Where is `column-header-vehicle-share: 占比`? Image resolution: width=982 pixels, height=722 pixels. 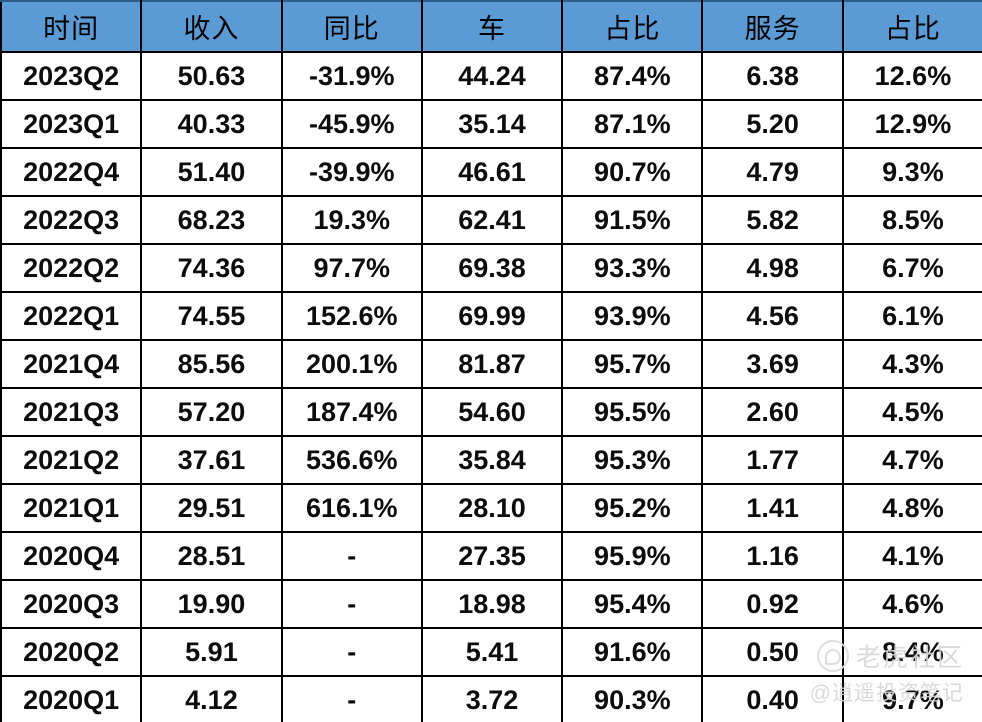 column-header-vehicle-share: 占比 is located at coordinates (632, 26).